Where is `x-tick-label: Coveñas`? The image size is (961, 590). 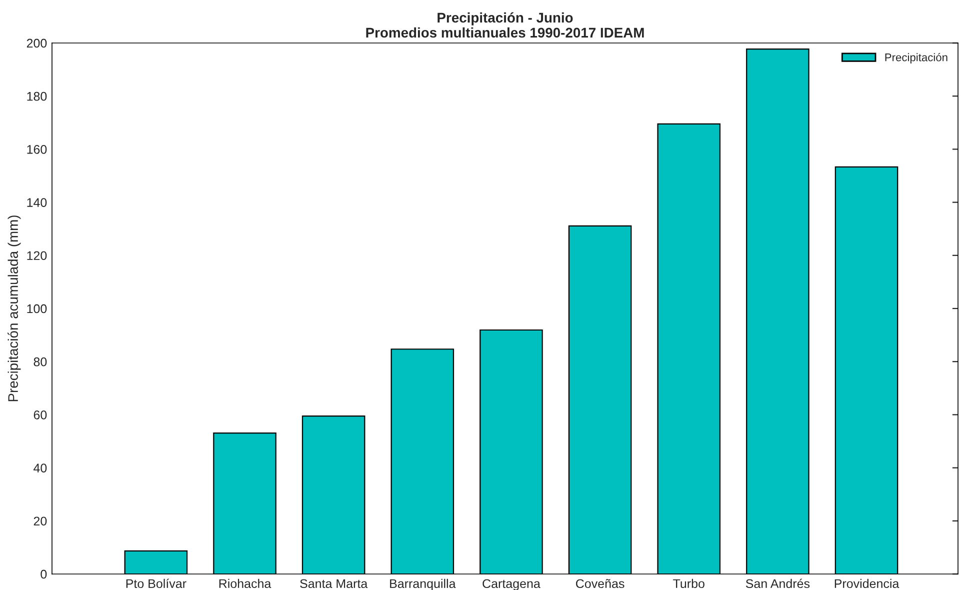 x-tick-label: Coveñas is located at coordinates (600, 583).